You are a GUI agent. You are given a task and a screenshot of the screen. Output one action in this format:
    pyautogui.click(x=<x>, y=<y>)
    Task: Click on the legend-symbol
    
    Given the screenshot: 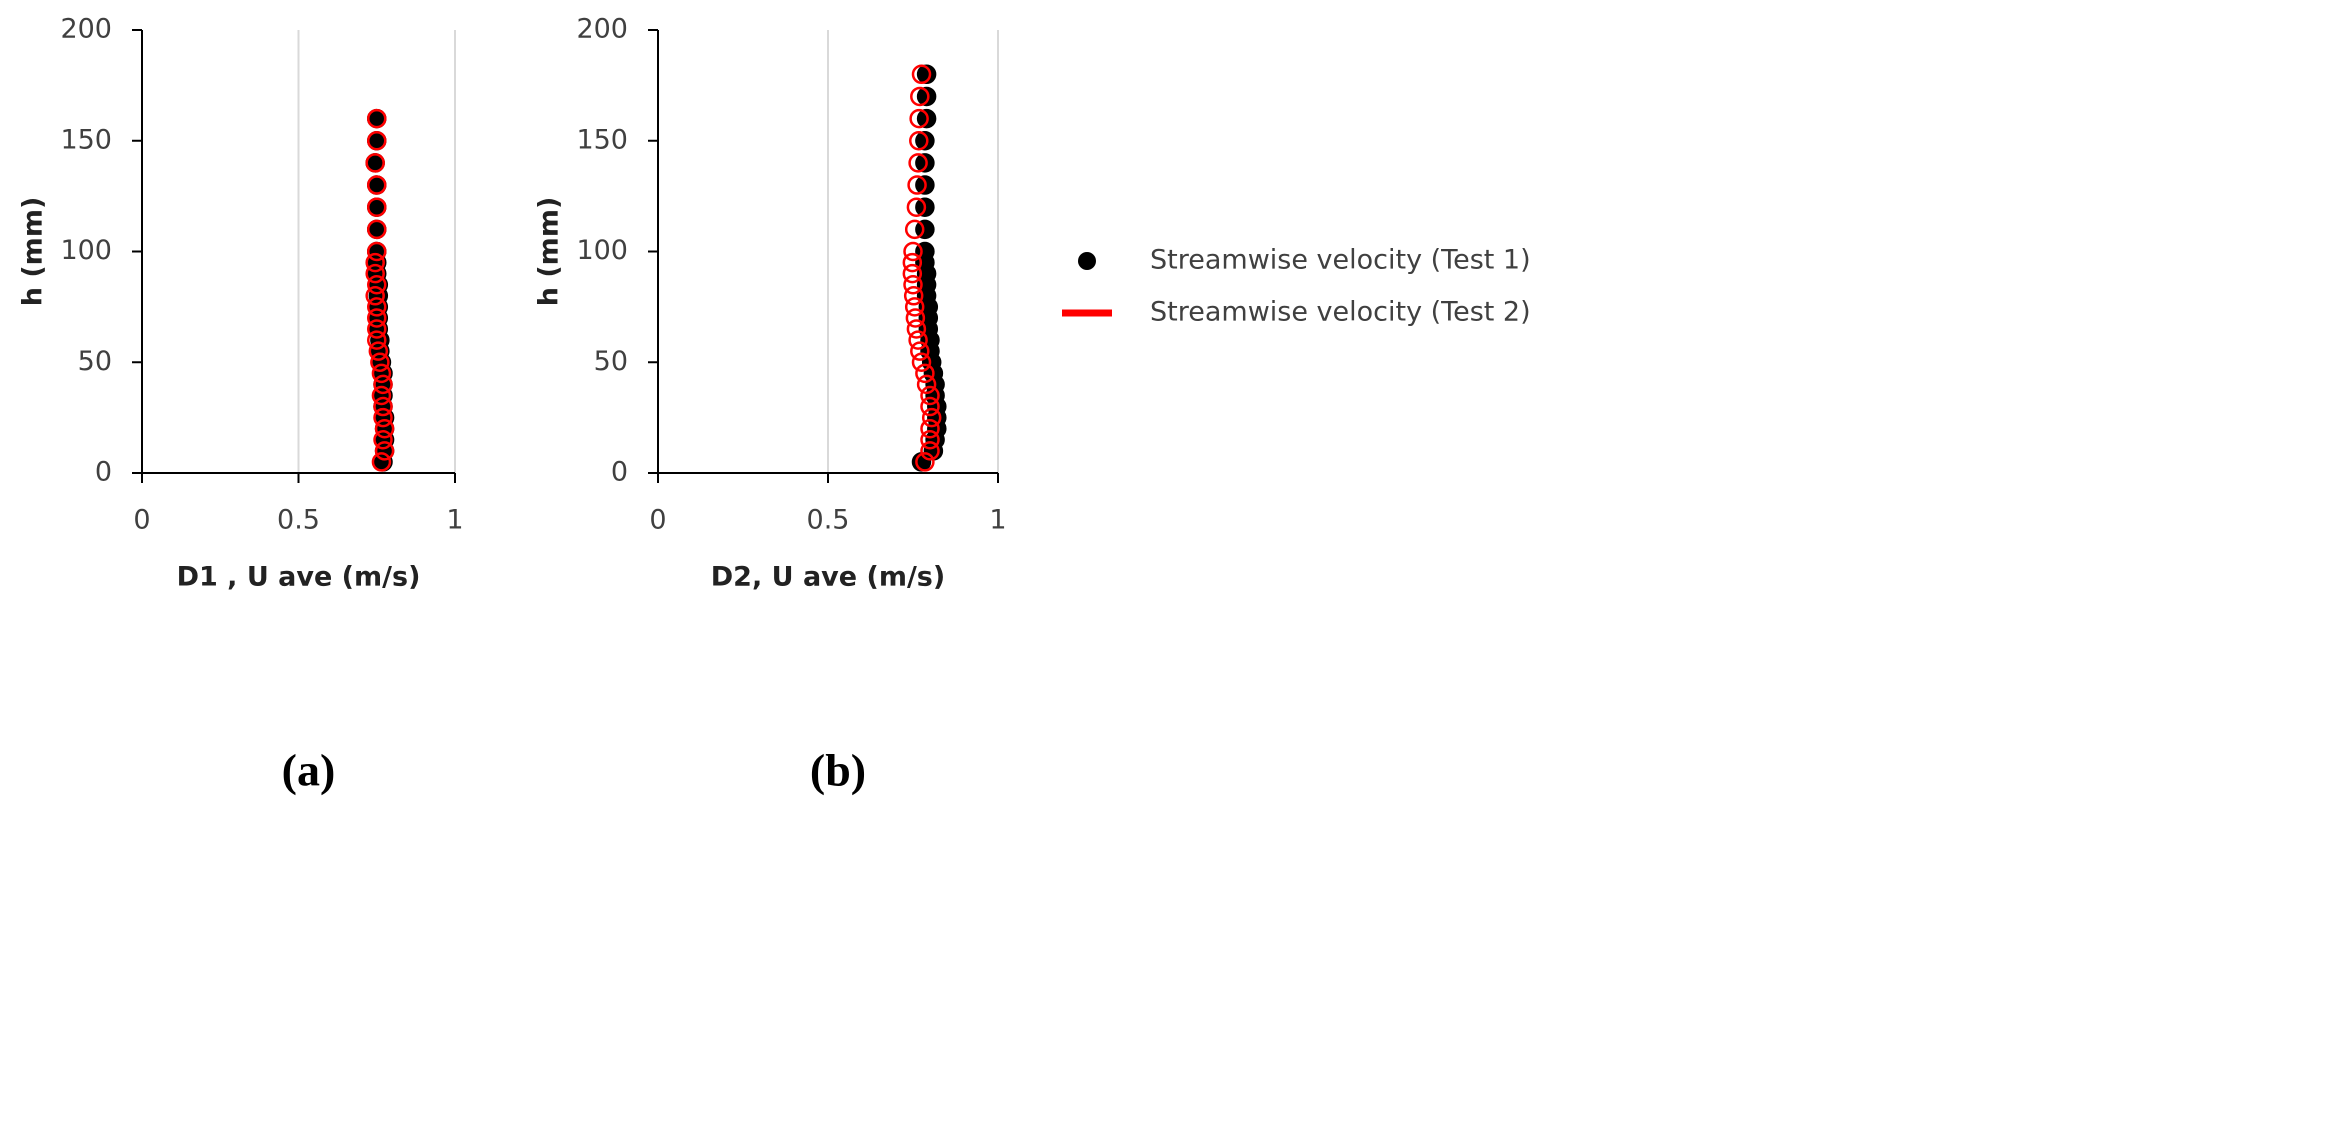 What is the action you would take?
    pyautogui.click(x=1087, y=261)
    